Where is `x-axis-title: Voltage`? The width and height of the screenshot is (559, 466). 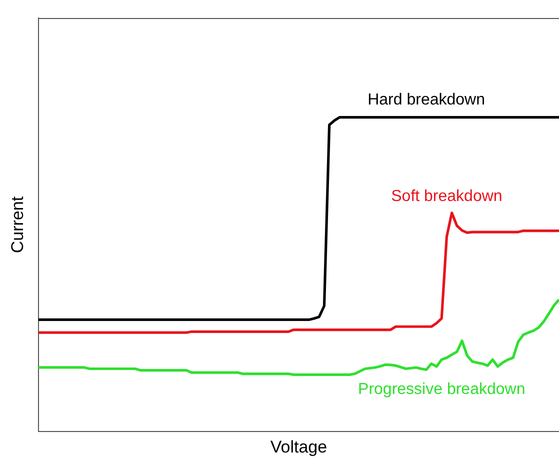
x-axis-title: Voltage is located at coordinates (299, 446).